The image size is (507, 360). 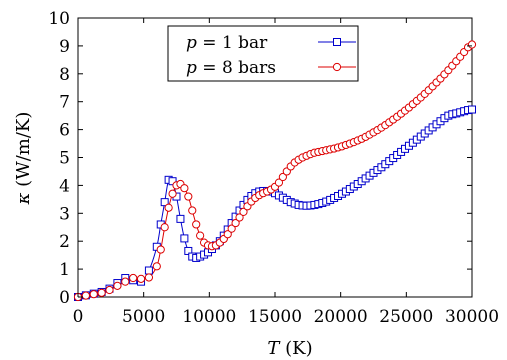 I want to click on legend-entry-2-variable: p, so click(x=191, y=68).